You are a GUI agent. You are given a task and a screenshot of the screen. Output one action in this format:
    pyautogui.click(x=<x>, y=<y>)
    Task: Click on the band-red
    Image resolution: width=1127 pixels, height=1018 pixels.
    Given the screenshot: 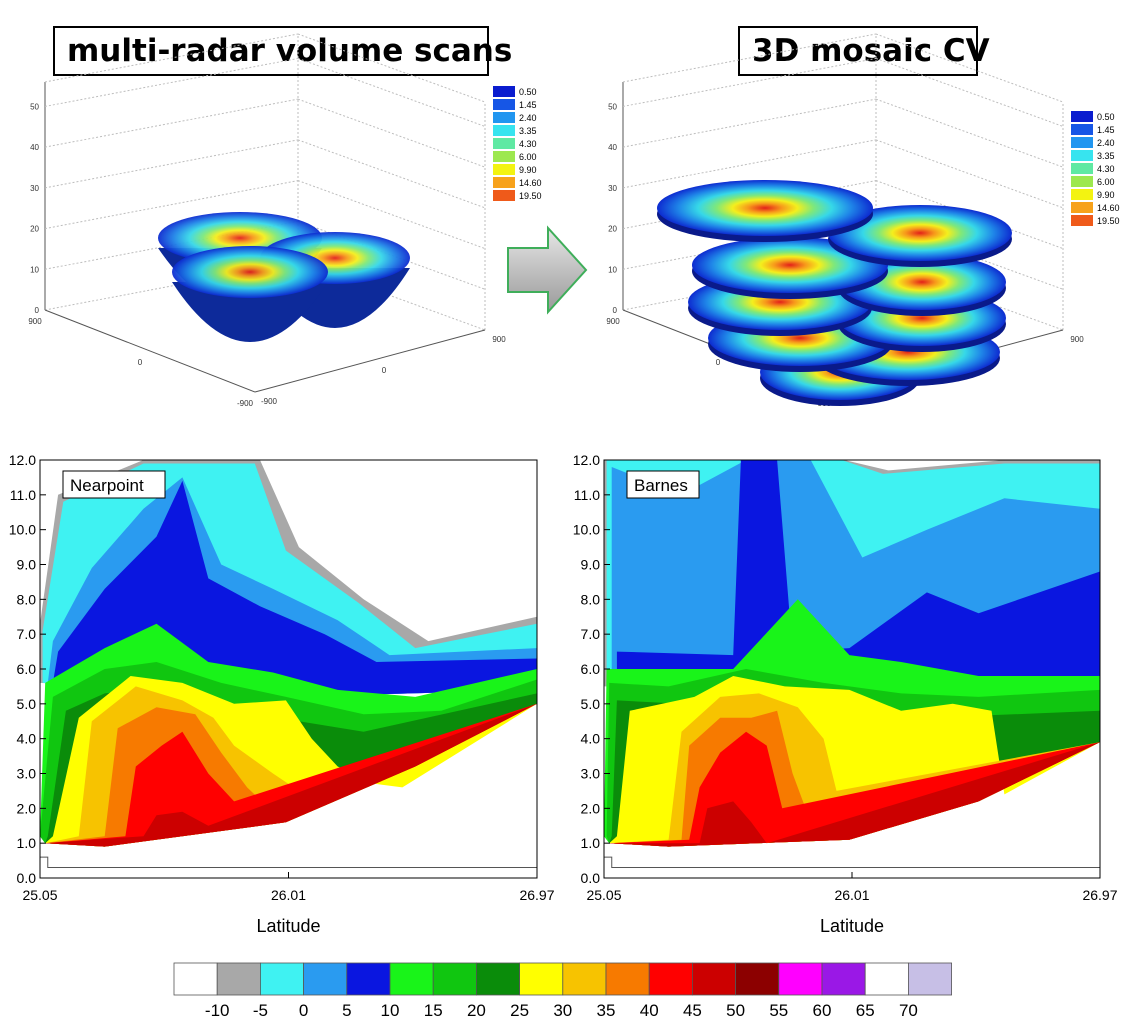 What is the action you would take?
    pyautogui.click(x=291, y=775)
    